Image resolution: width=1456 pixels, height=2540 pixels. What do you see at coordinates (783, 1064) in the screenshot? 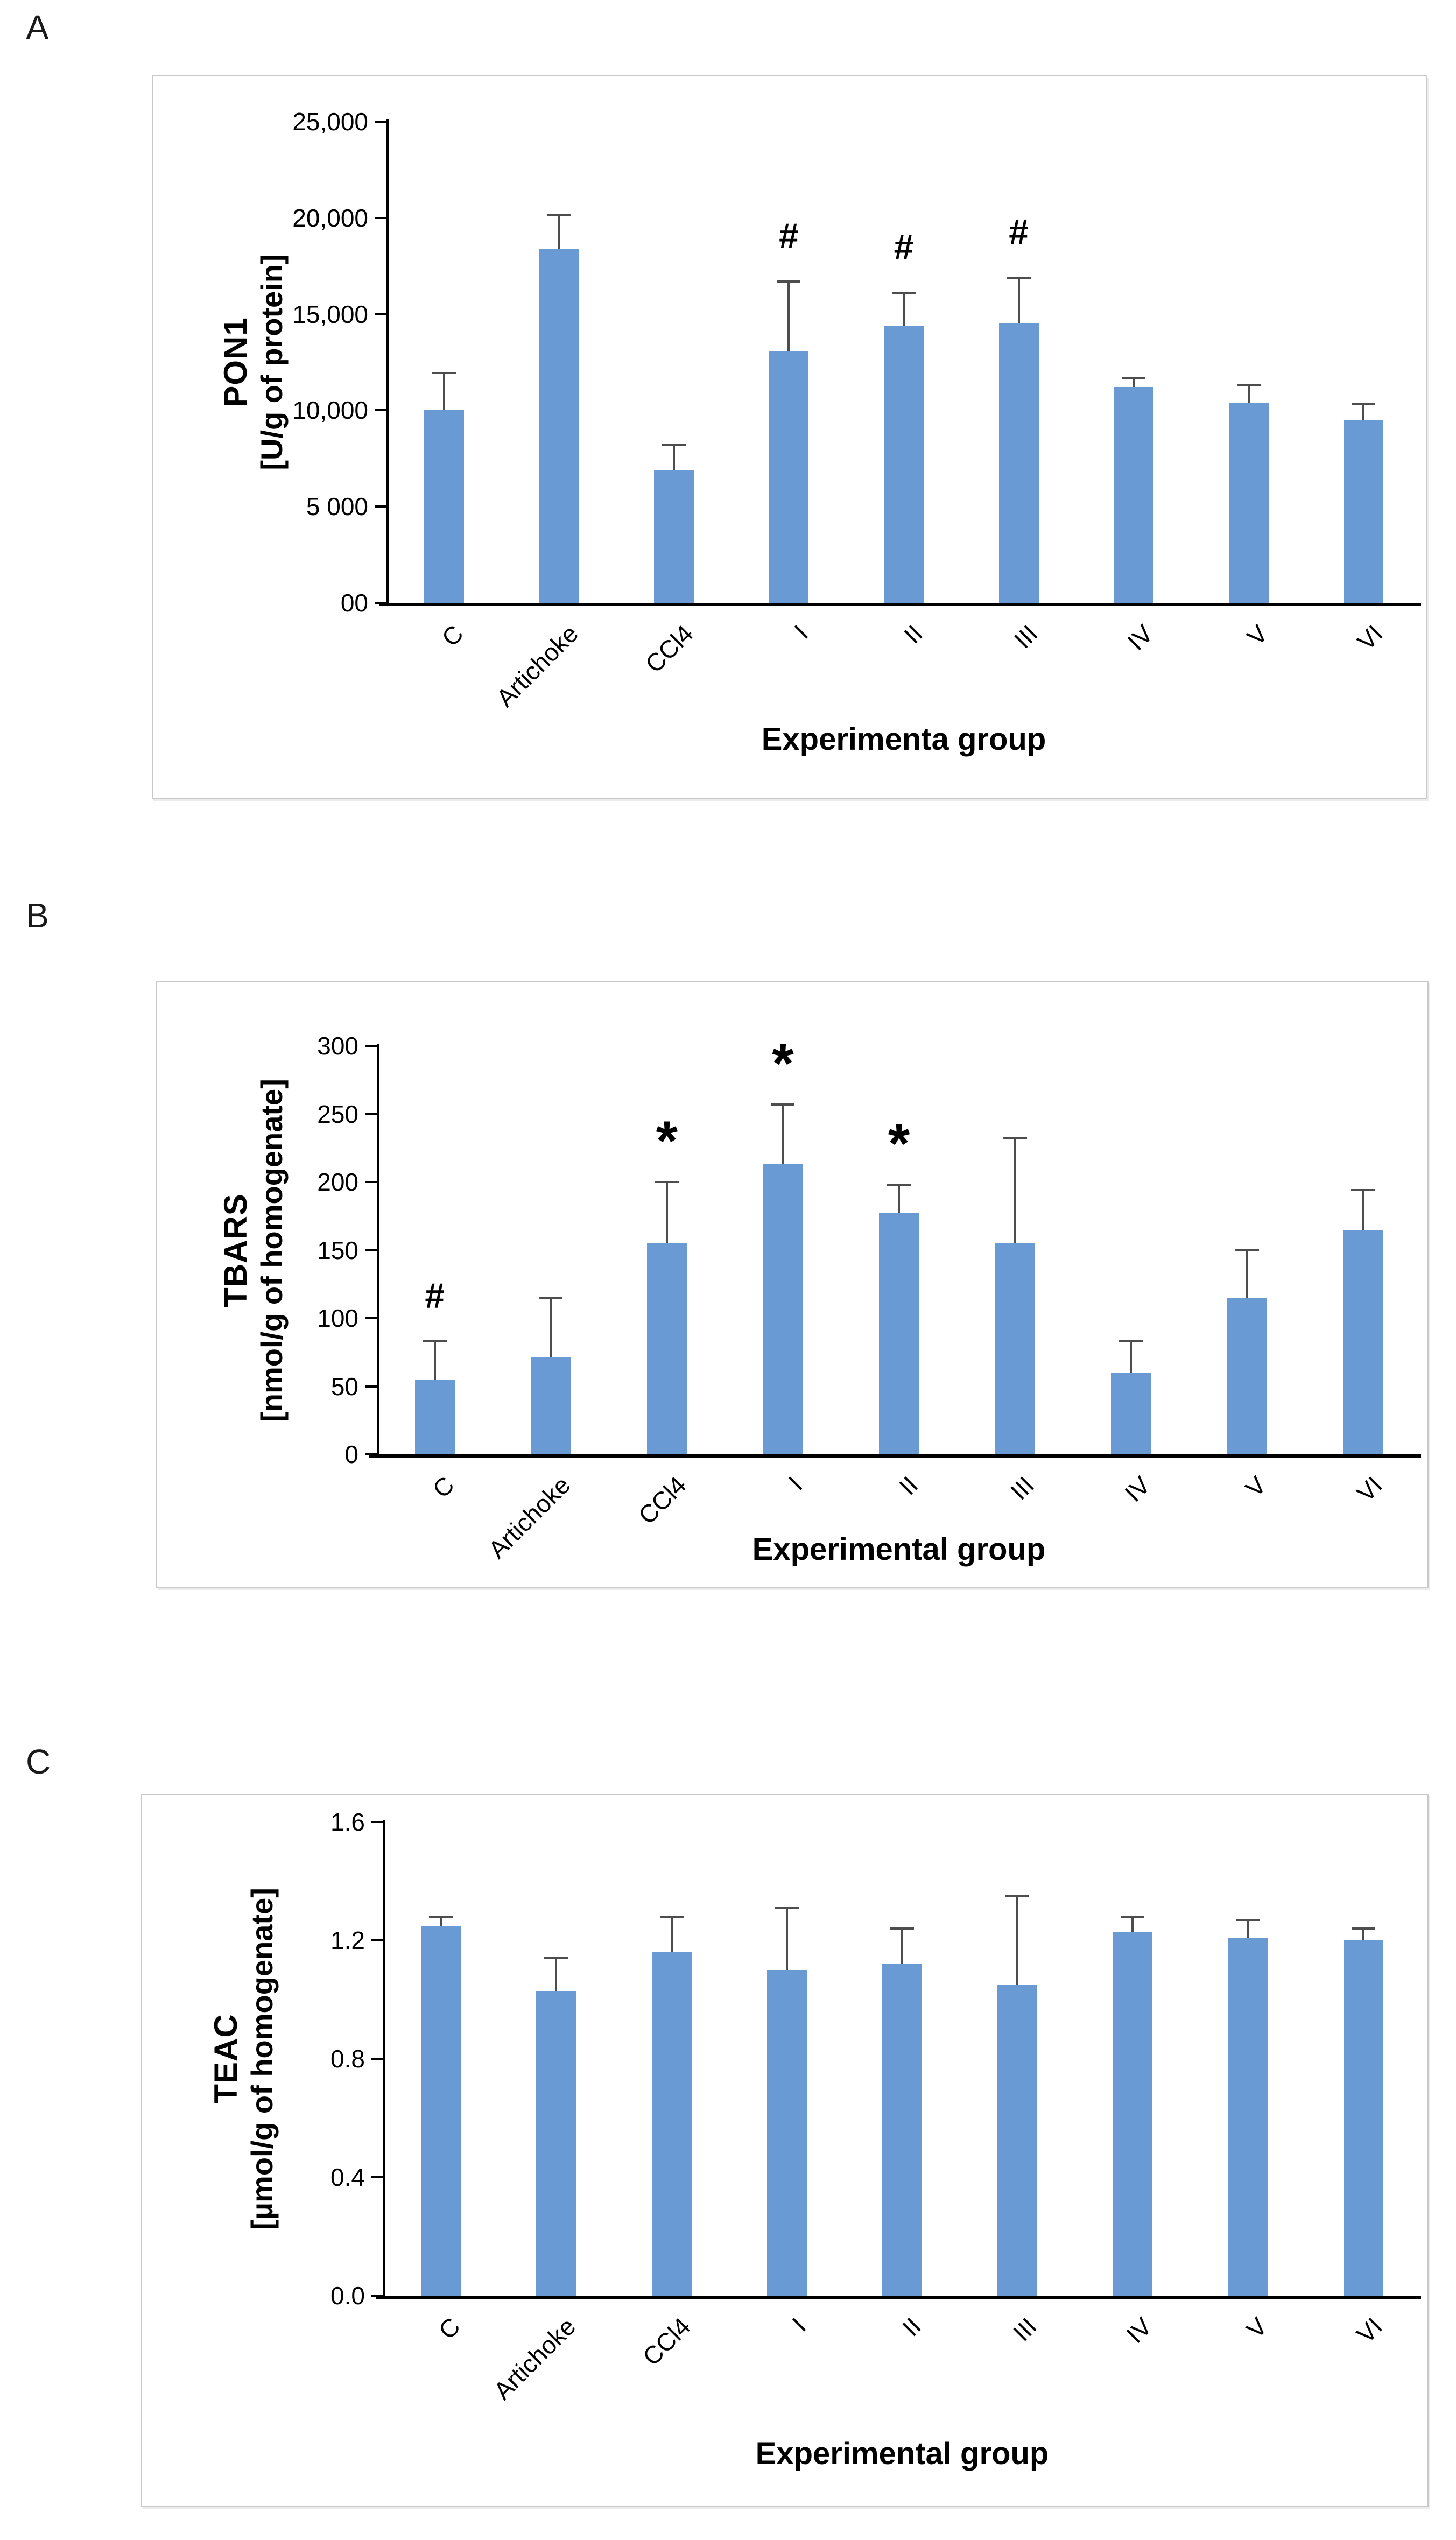
I see `significance-marker: *` at bounding box center [783, 1064].